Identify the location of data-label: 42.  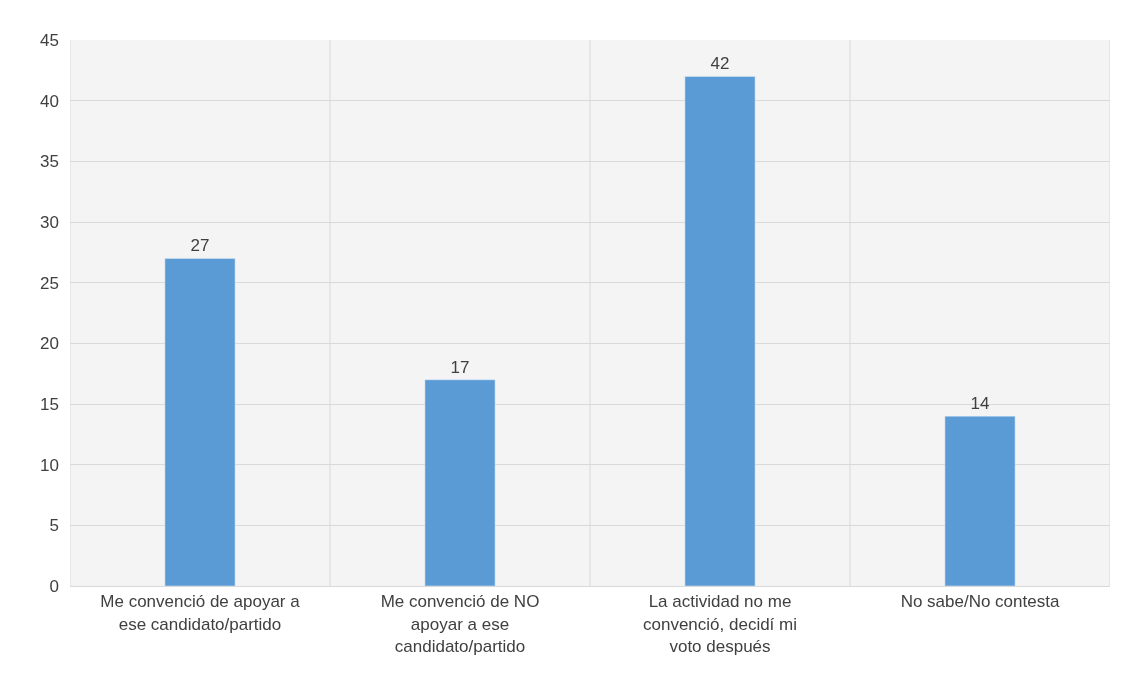
(720, 64).